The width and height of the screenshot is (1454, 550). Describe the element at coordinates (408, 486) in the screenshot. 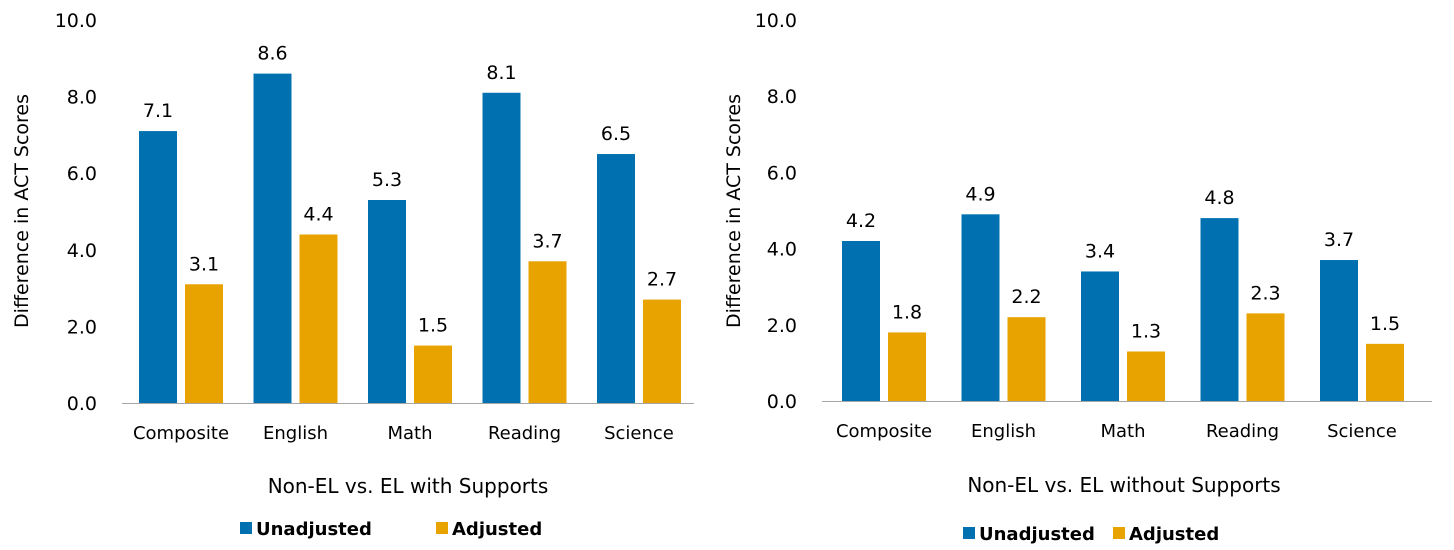

I see `x-axis-label: Non-EL vs. EL with Supports` at that location.